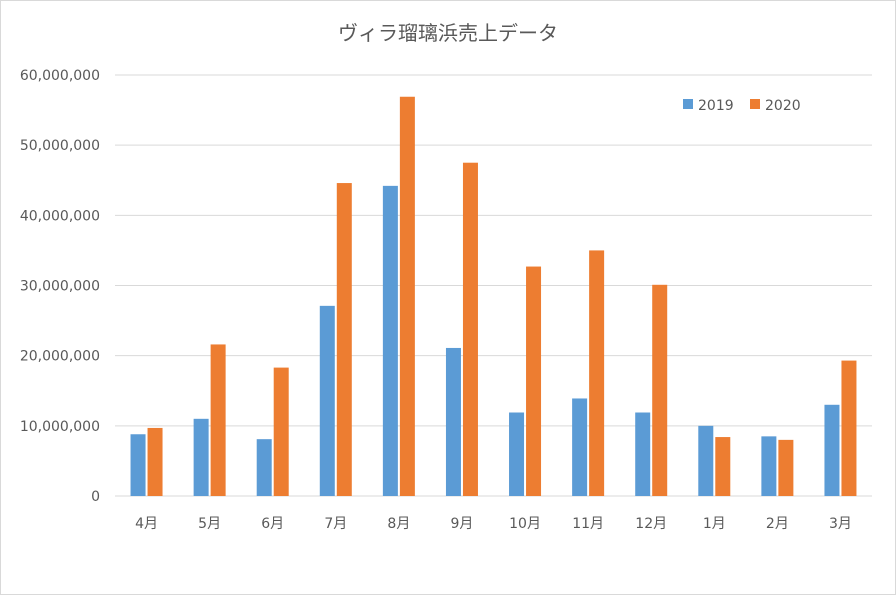  What do you see at coordinates (60, 146) in the screenshot?
I see `y-tick-label: 50,000,000` at bounding box center [60, 146].